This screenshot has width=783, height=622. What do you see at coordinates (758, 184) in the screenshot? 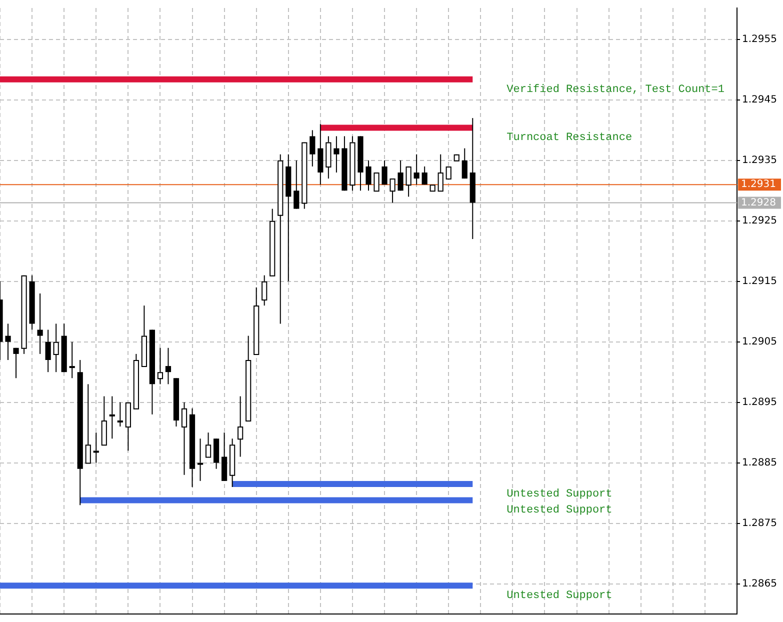
I see `ref-line-label: 1.2931` at bounding box center [758, 184].